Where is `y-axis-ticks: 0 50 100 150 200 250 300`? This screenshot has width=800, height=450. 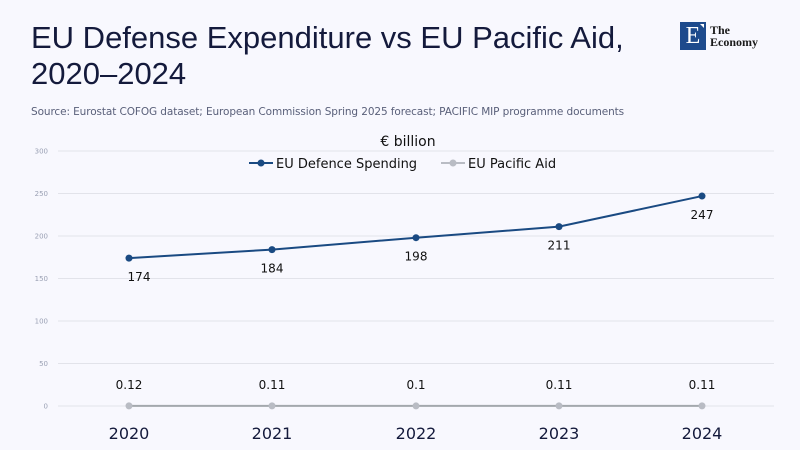 y-axis-ticks: 0 50 100 150 200 250 300 is located at coordinates (41, 279).